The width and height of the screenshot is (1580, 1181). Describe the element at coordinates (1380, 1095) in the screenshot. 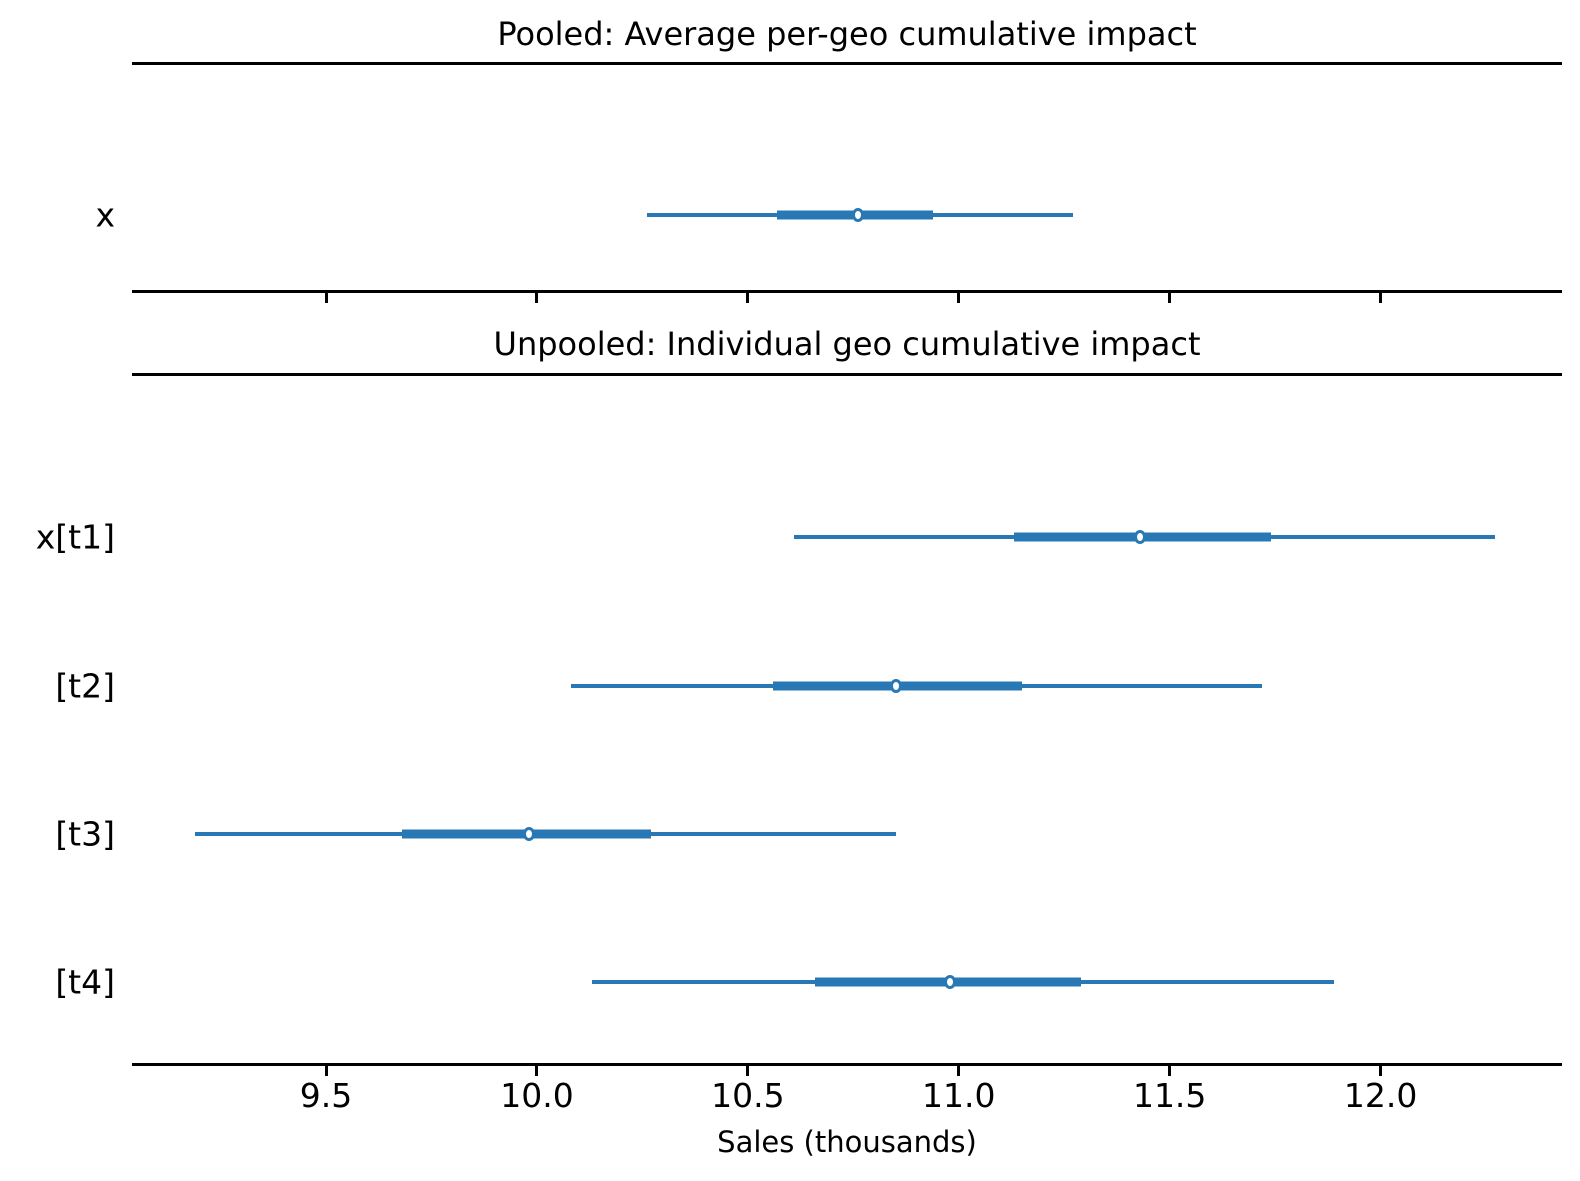

I see `x-tick-label: 12.0` at that location.